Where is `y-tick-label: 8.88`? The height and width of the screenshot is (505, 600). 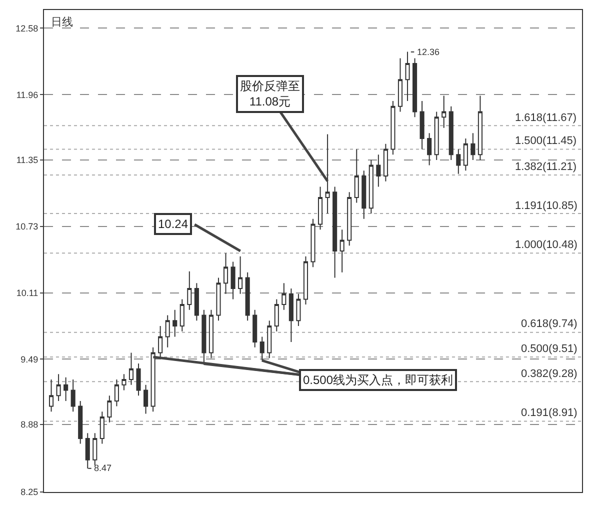 y-tick-label: 8.88 is located at coordinates (29, 425).